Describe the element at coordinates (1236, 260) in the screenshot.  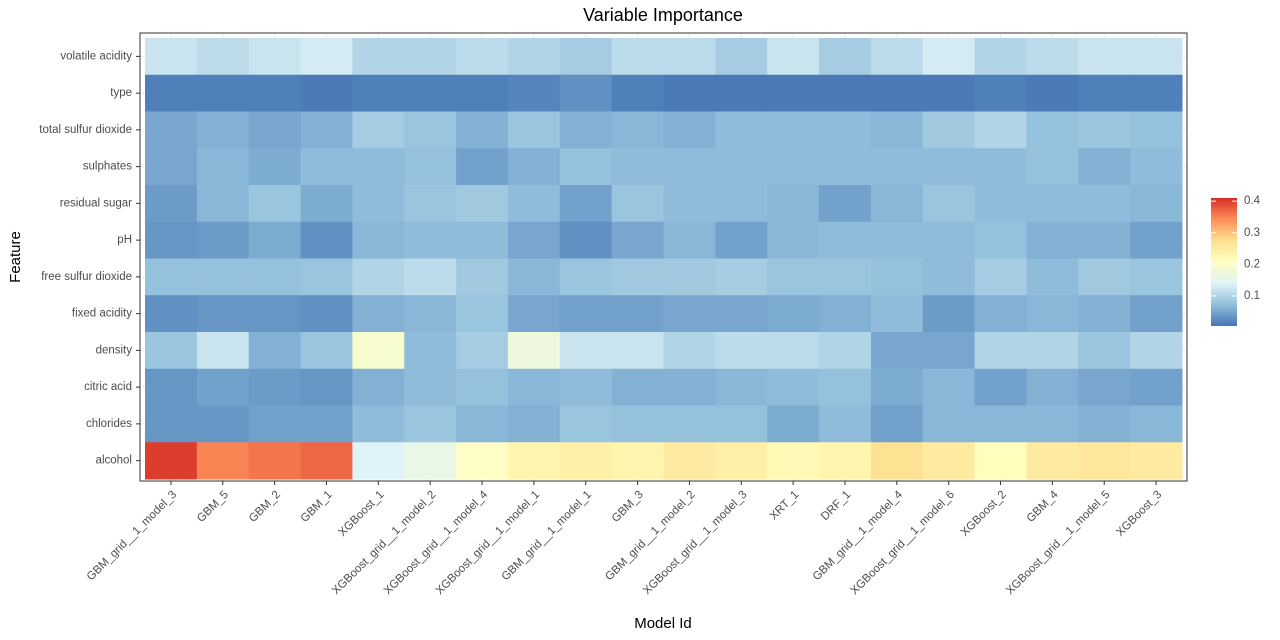
I see `legend: 0.1 0.2 0.3 0.4` at that location.